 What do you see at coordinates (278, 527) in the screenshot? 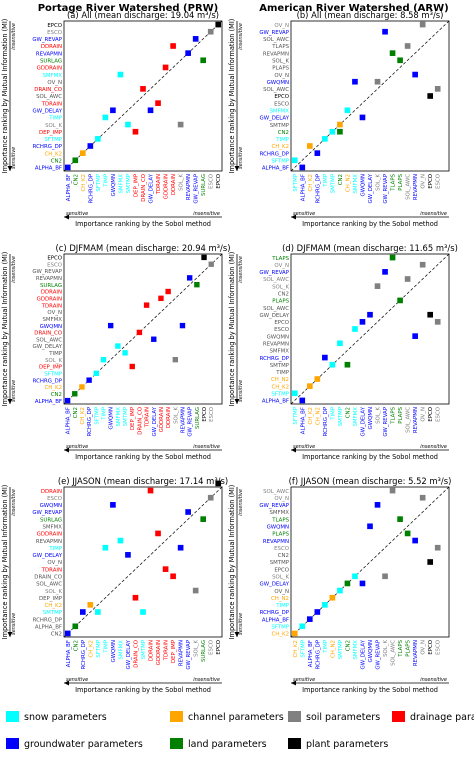
I see `y-tick-label: GWQMN` at bounding box center [278, 527].